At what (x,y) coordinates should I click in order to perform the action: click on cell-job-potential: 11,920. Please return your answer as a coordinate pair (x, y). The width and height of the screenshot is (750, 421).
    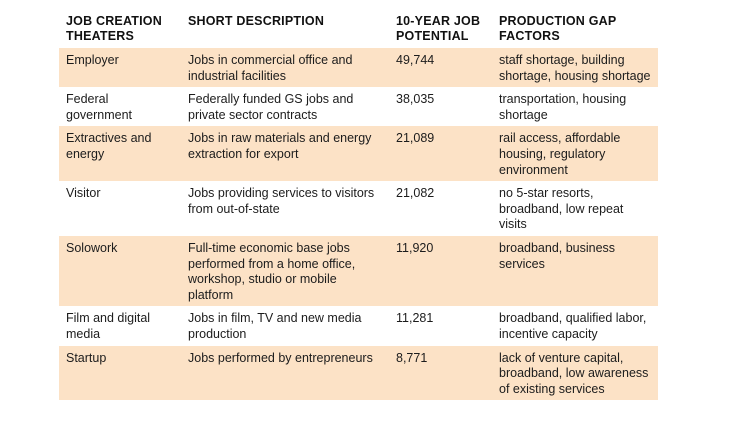
    Looking at the image, I should click on (440, 271).